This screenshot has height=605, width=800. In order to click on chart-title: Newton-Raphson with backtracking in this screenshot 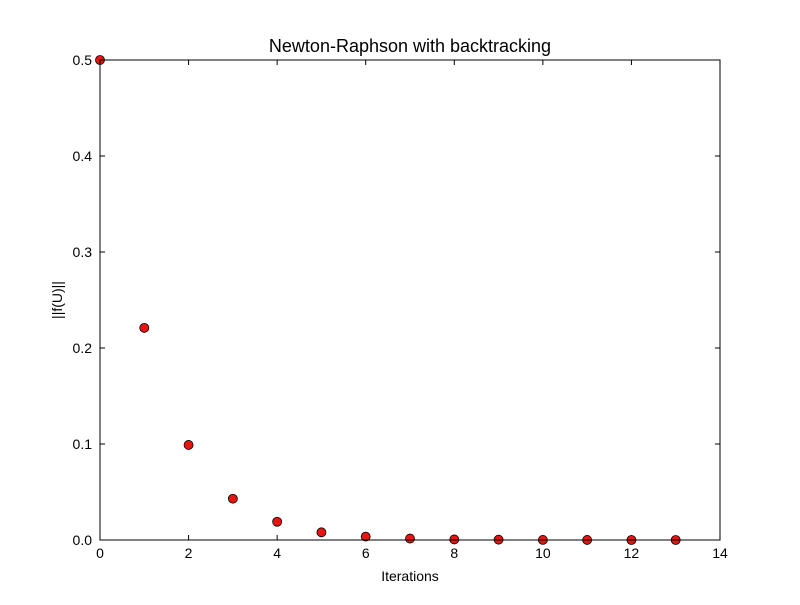, I will do `click(410, 46)`.